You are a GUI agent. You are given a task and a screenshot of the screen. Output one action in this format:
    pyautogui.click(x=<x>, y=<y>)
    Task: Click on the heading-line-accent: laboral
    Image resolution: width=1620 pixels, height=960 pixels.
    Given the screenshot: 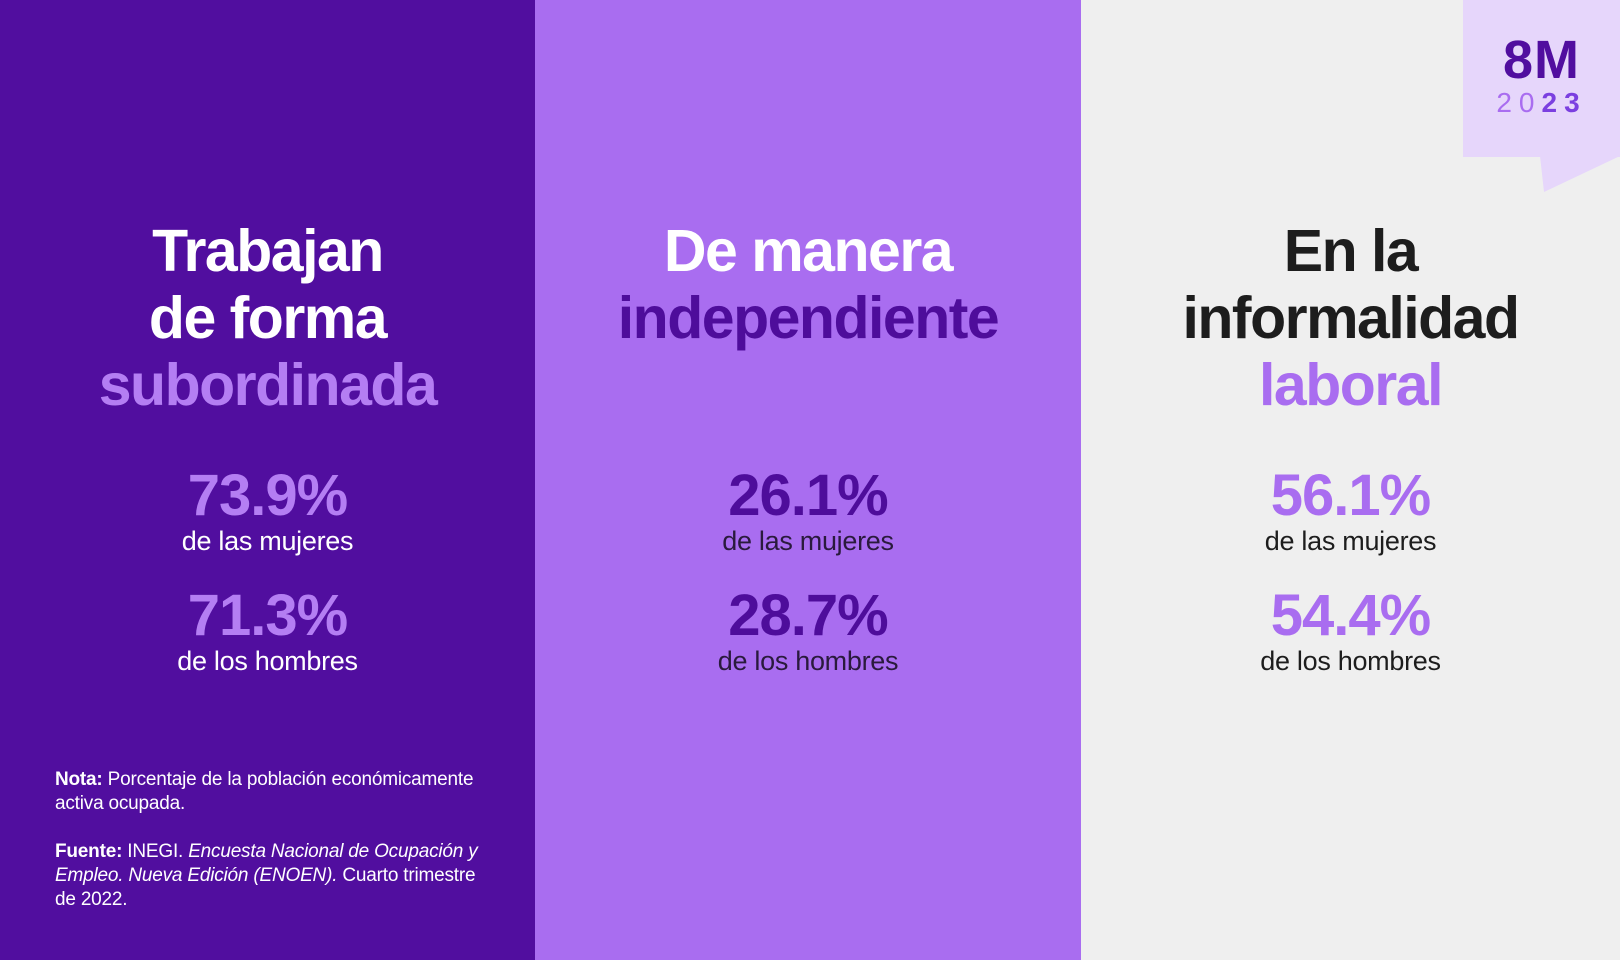 What is the action you would take?
    pyautogui.click(x=1351, y=385)
    